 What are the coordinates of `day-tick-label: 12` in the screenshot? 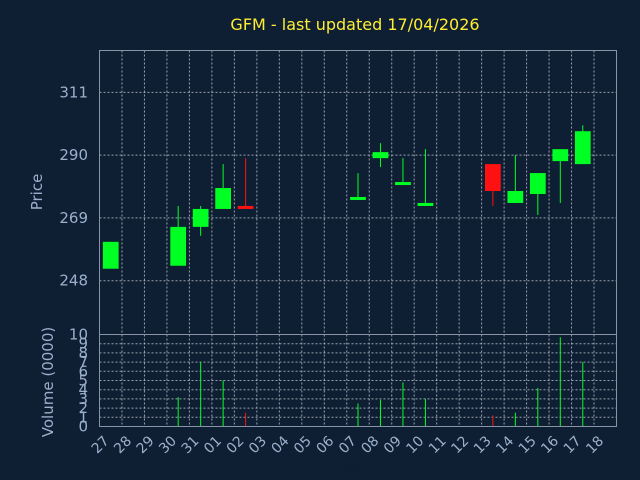 It's located at (460, 445).